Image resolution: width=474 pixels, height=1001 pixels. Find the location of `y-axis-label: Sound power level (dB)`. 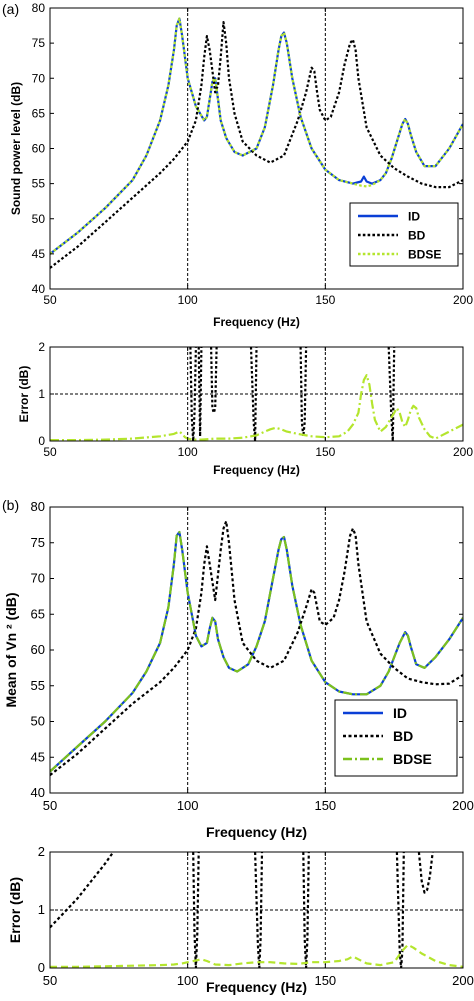

y-axis-label: Sound power level (dB) is located at coordinates (16, 148).